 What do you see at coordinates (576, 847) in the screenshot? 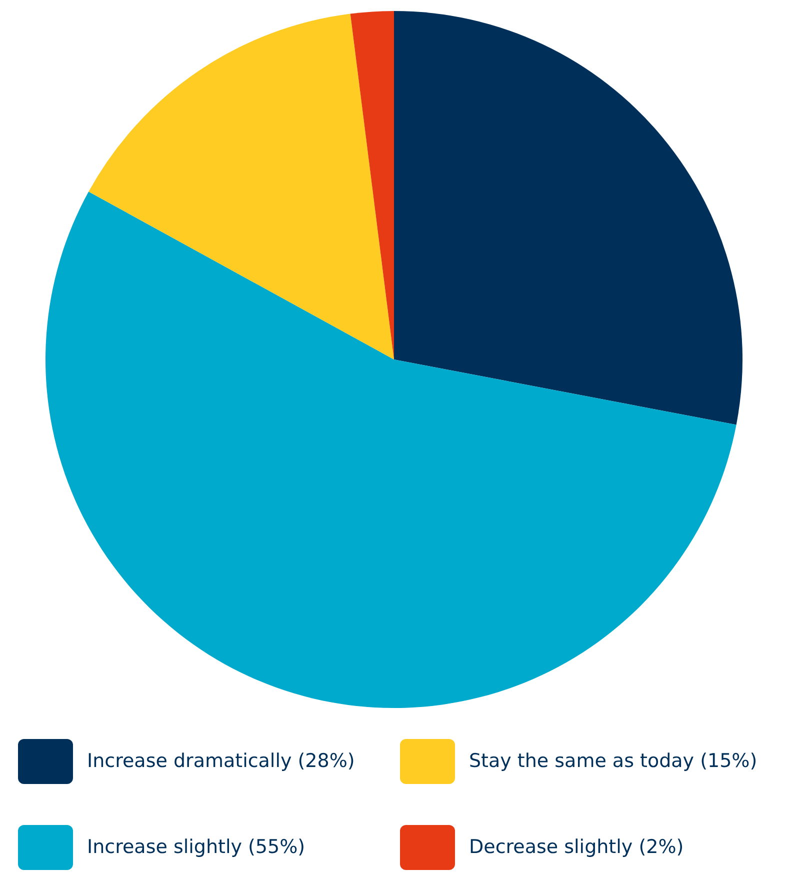
I see `legend-label: Decrease slightly (2%)` at bounding box center [576, 847].